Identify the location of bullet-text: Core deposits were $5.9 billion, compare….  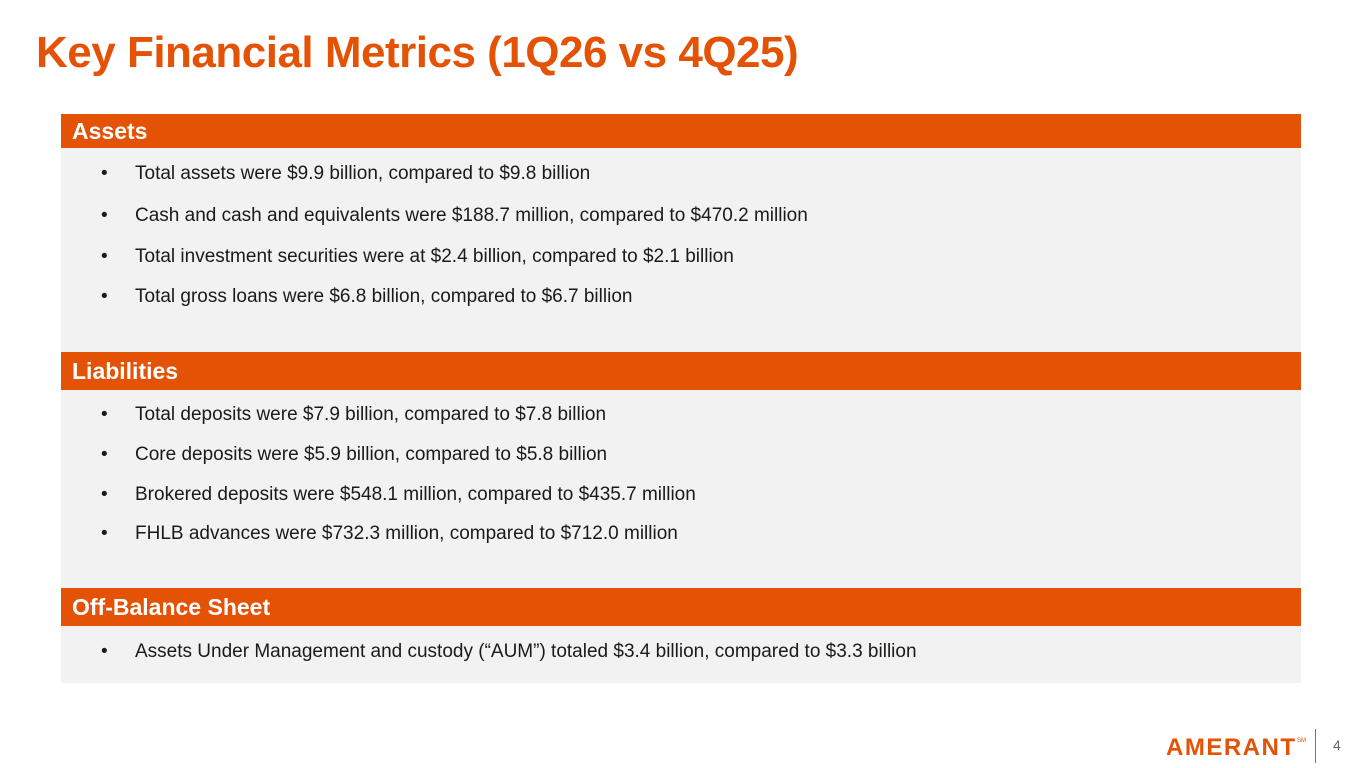
(371, 454).